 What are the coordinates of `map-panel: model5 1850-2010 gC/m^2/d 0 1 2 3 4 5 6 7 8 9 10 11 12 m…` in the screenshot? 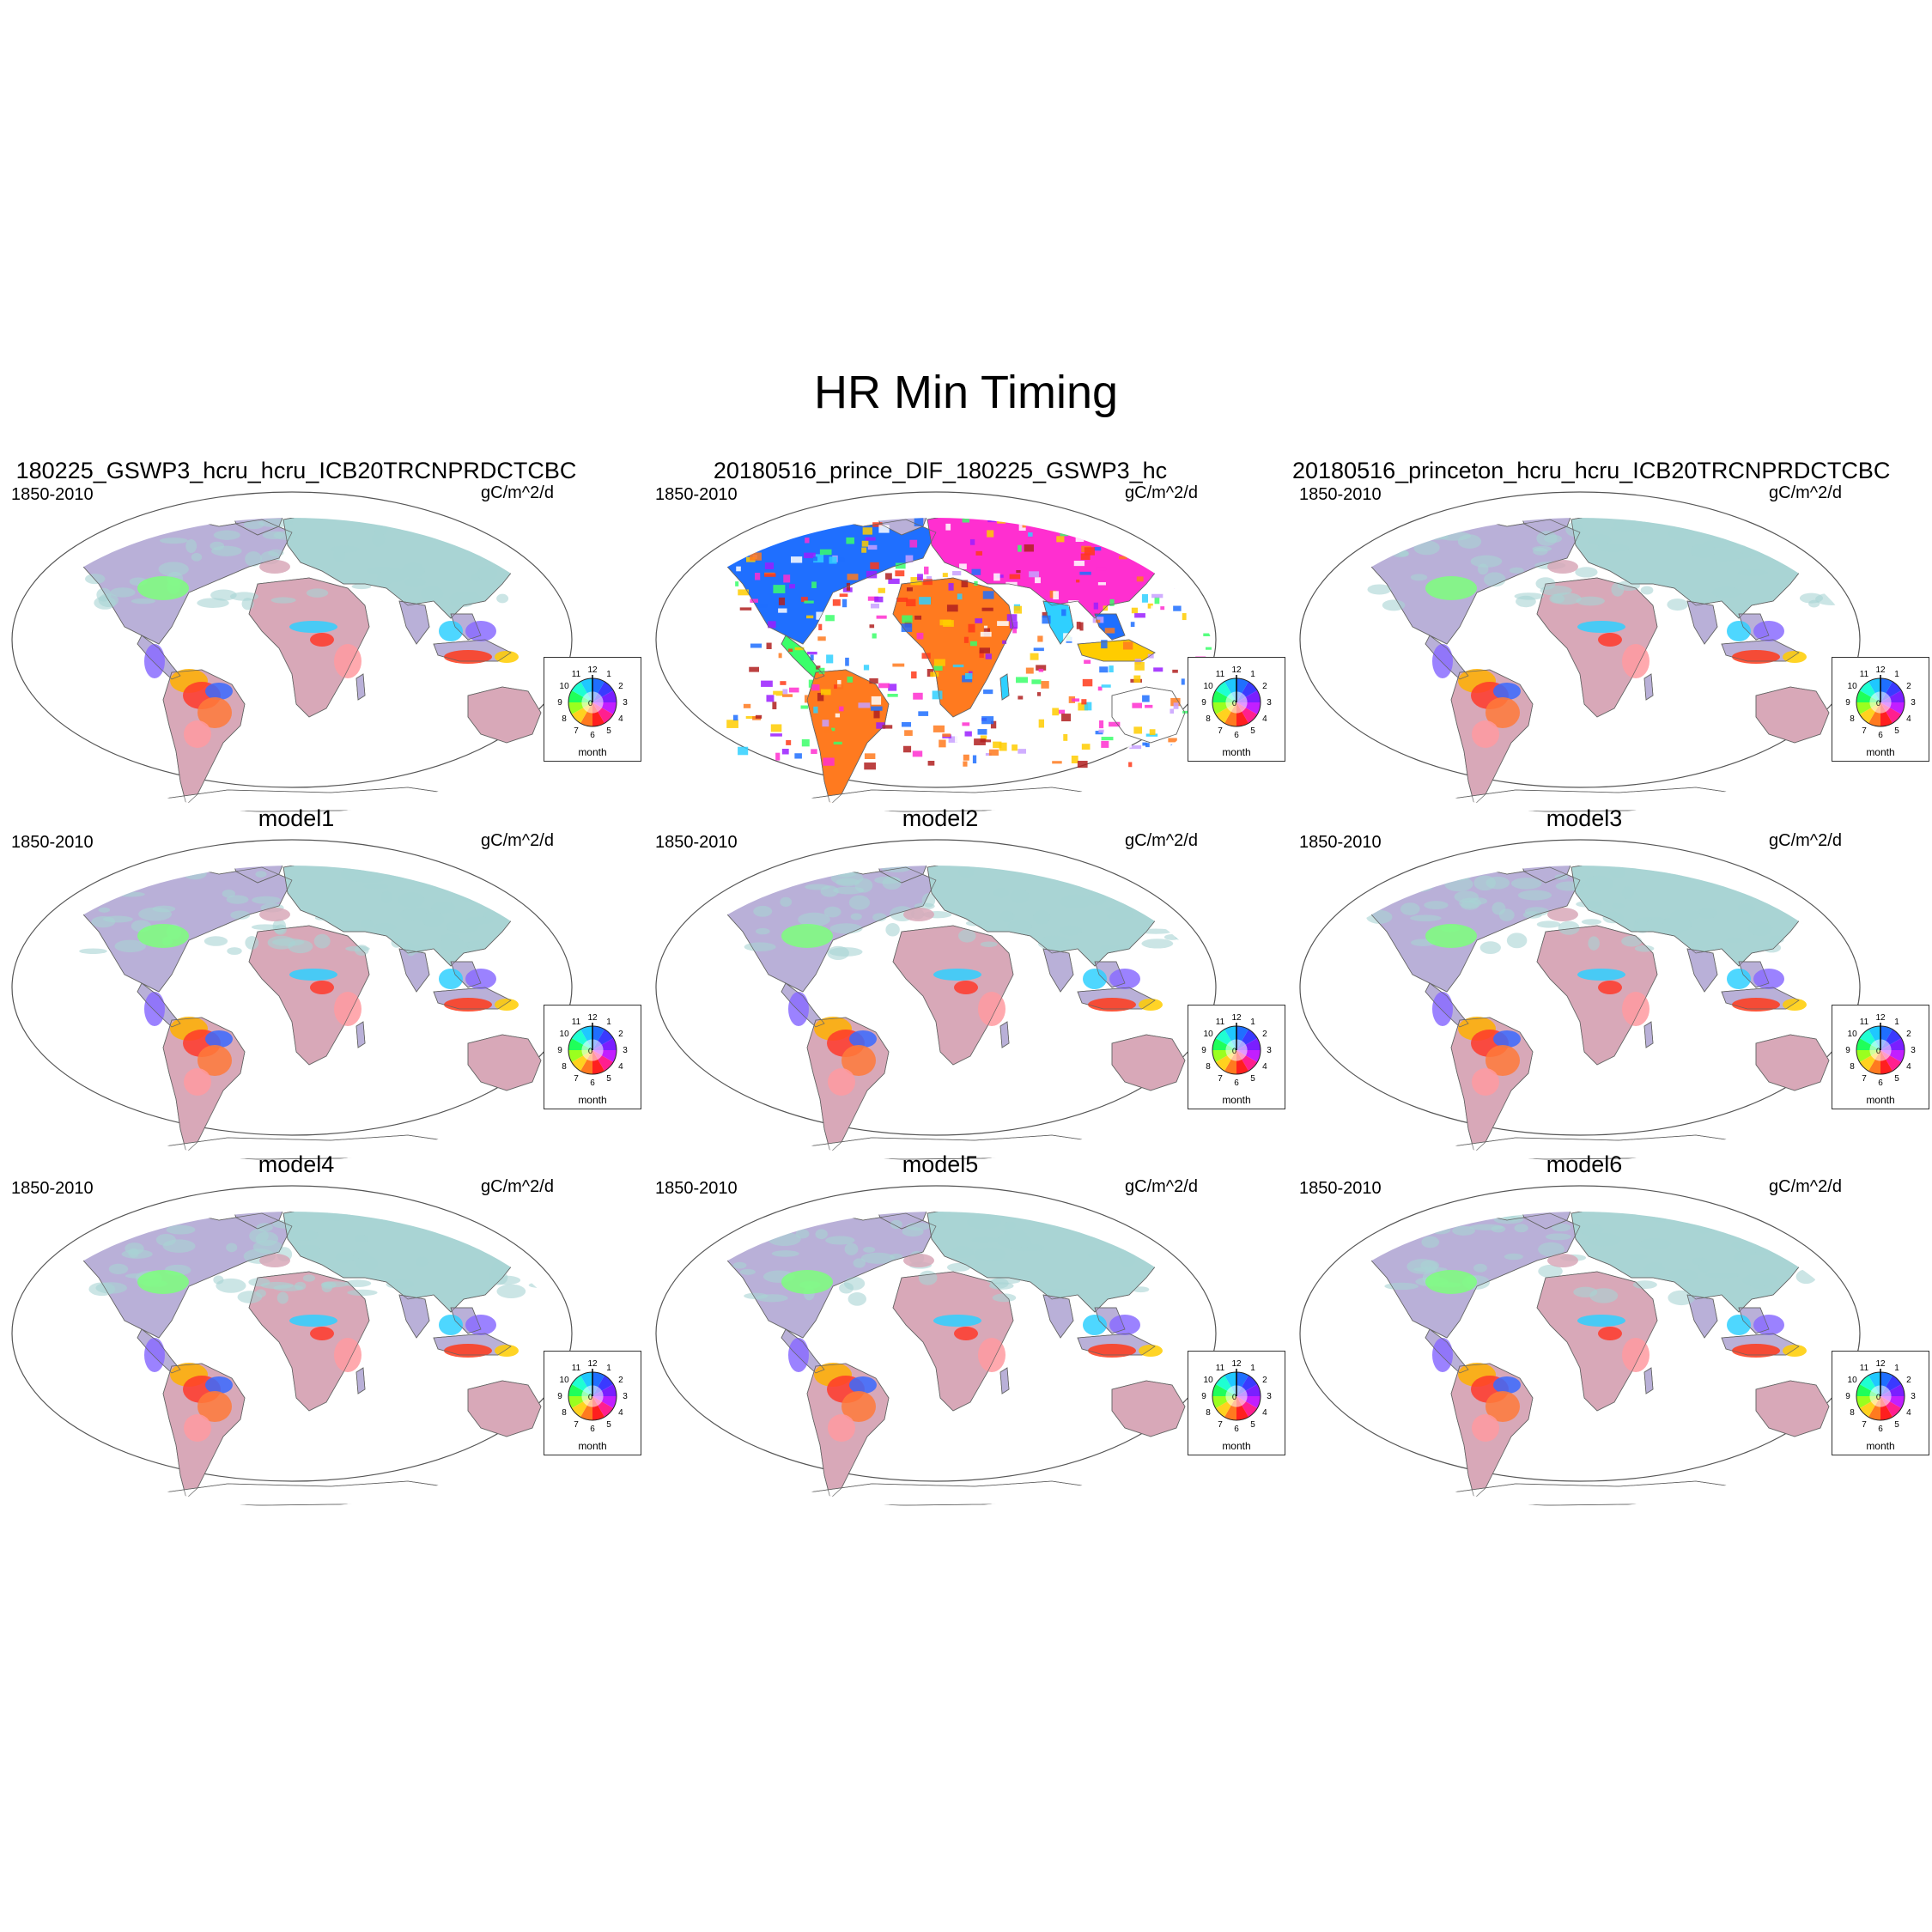 It's located at (966, 1330).